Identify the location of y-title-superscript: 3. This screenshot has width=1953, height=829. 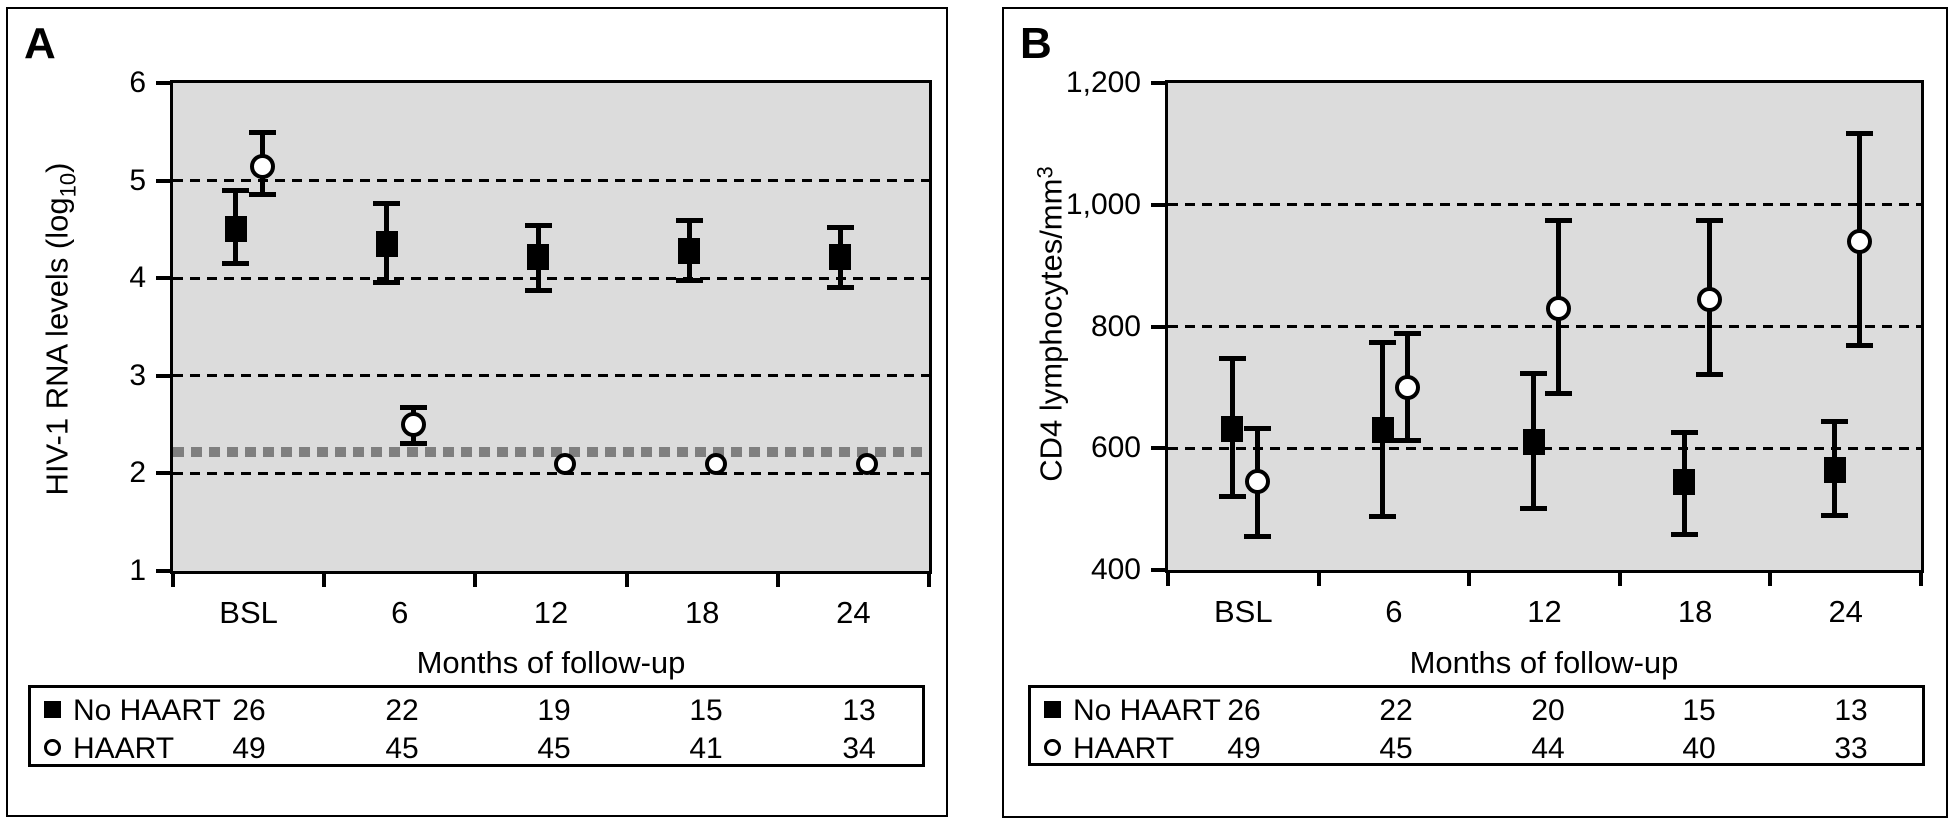
(1045, 172).